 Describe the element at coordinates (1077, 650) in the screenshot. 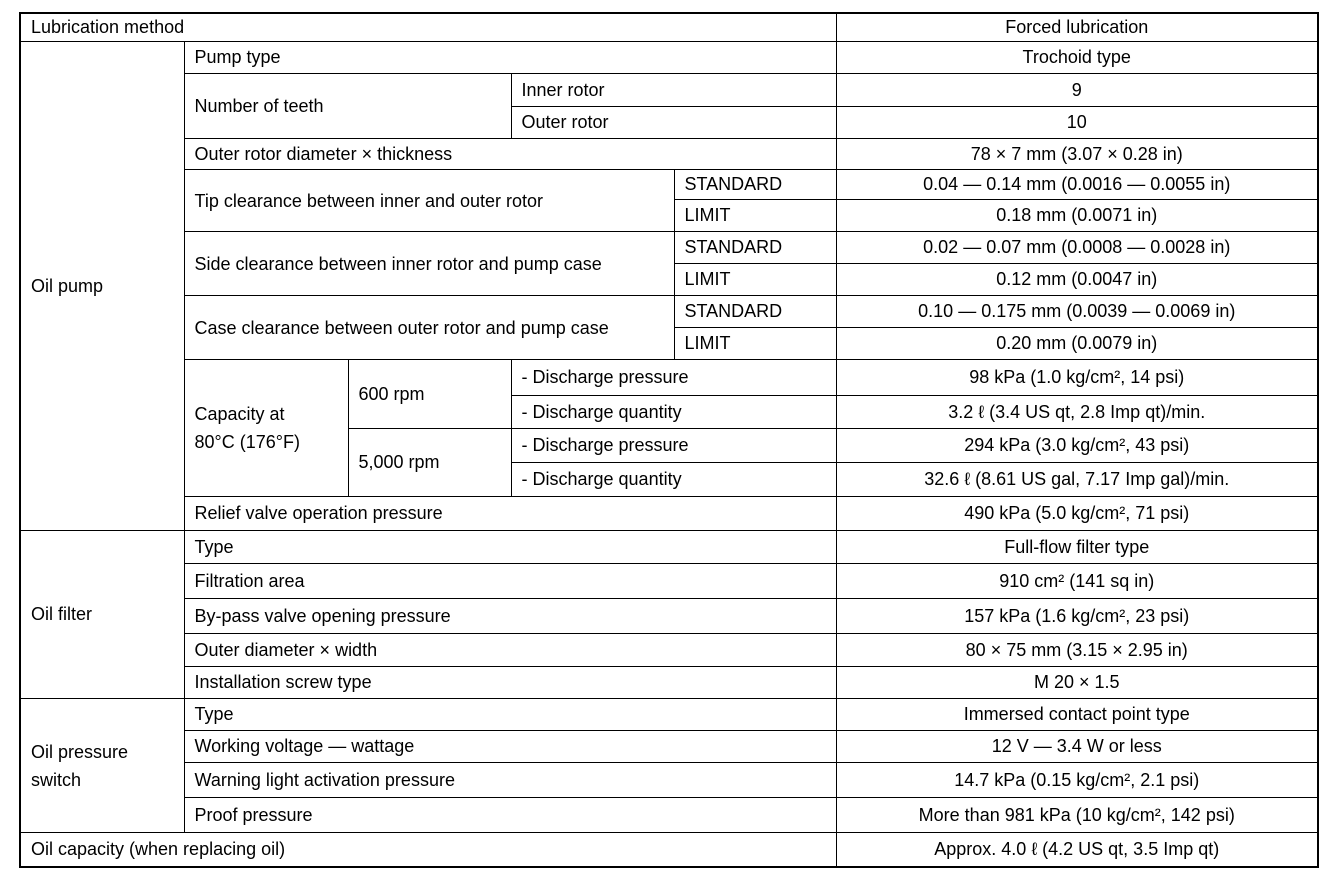

I see `row-value: 80 × 75 mm (3.15 × 2.95 in)` at that location.